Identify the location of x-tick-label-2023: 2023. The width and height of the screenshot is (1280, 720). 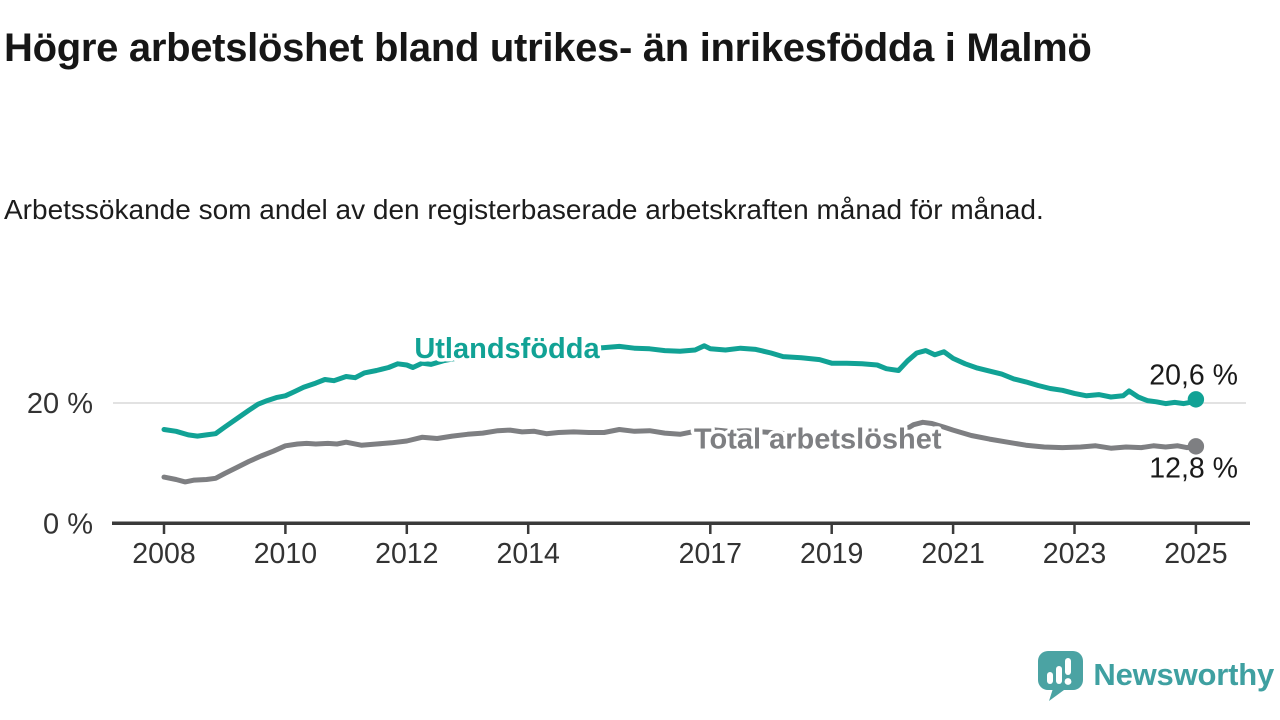
(1074, 554).